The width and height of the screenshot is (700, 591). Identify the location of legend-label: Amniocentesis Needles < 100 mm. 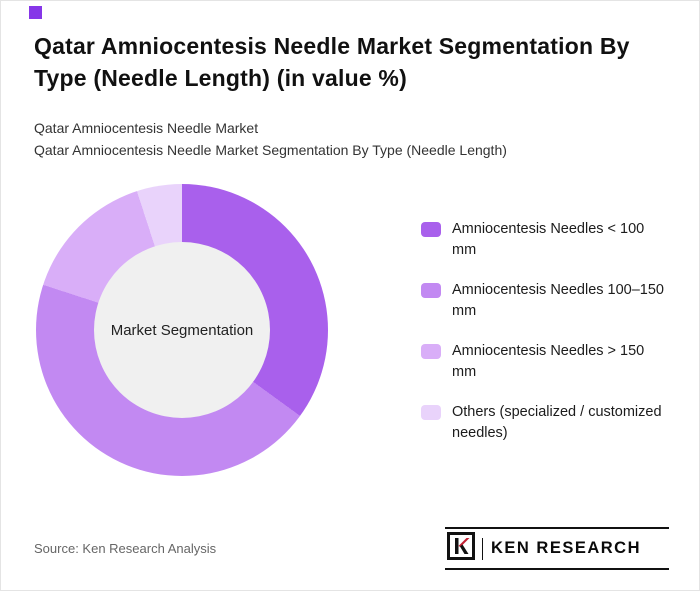
(548, 239).